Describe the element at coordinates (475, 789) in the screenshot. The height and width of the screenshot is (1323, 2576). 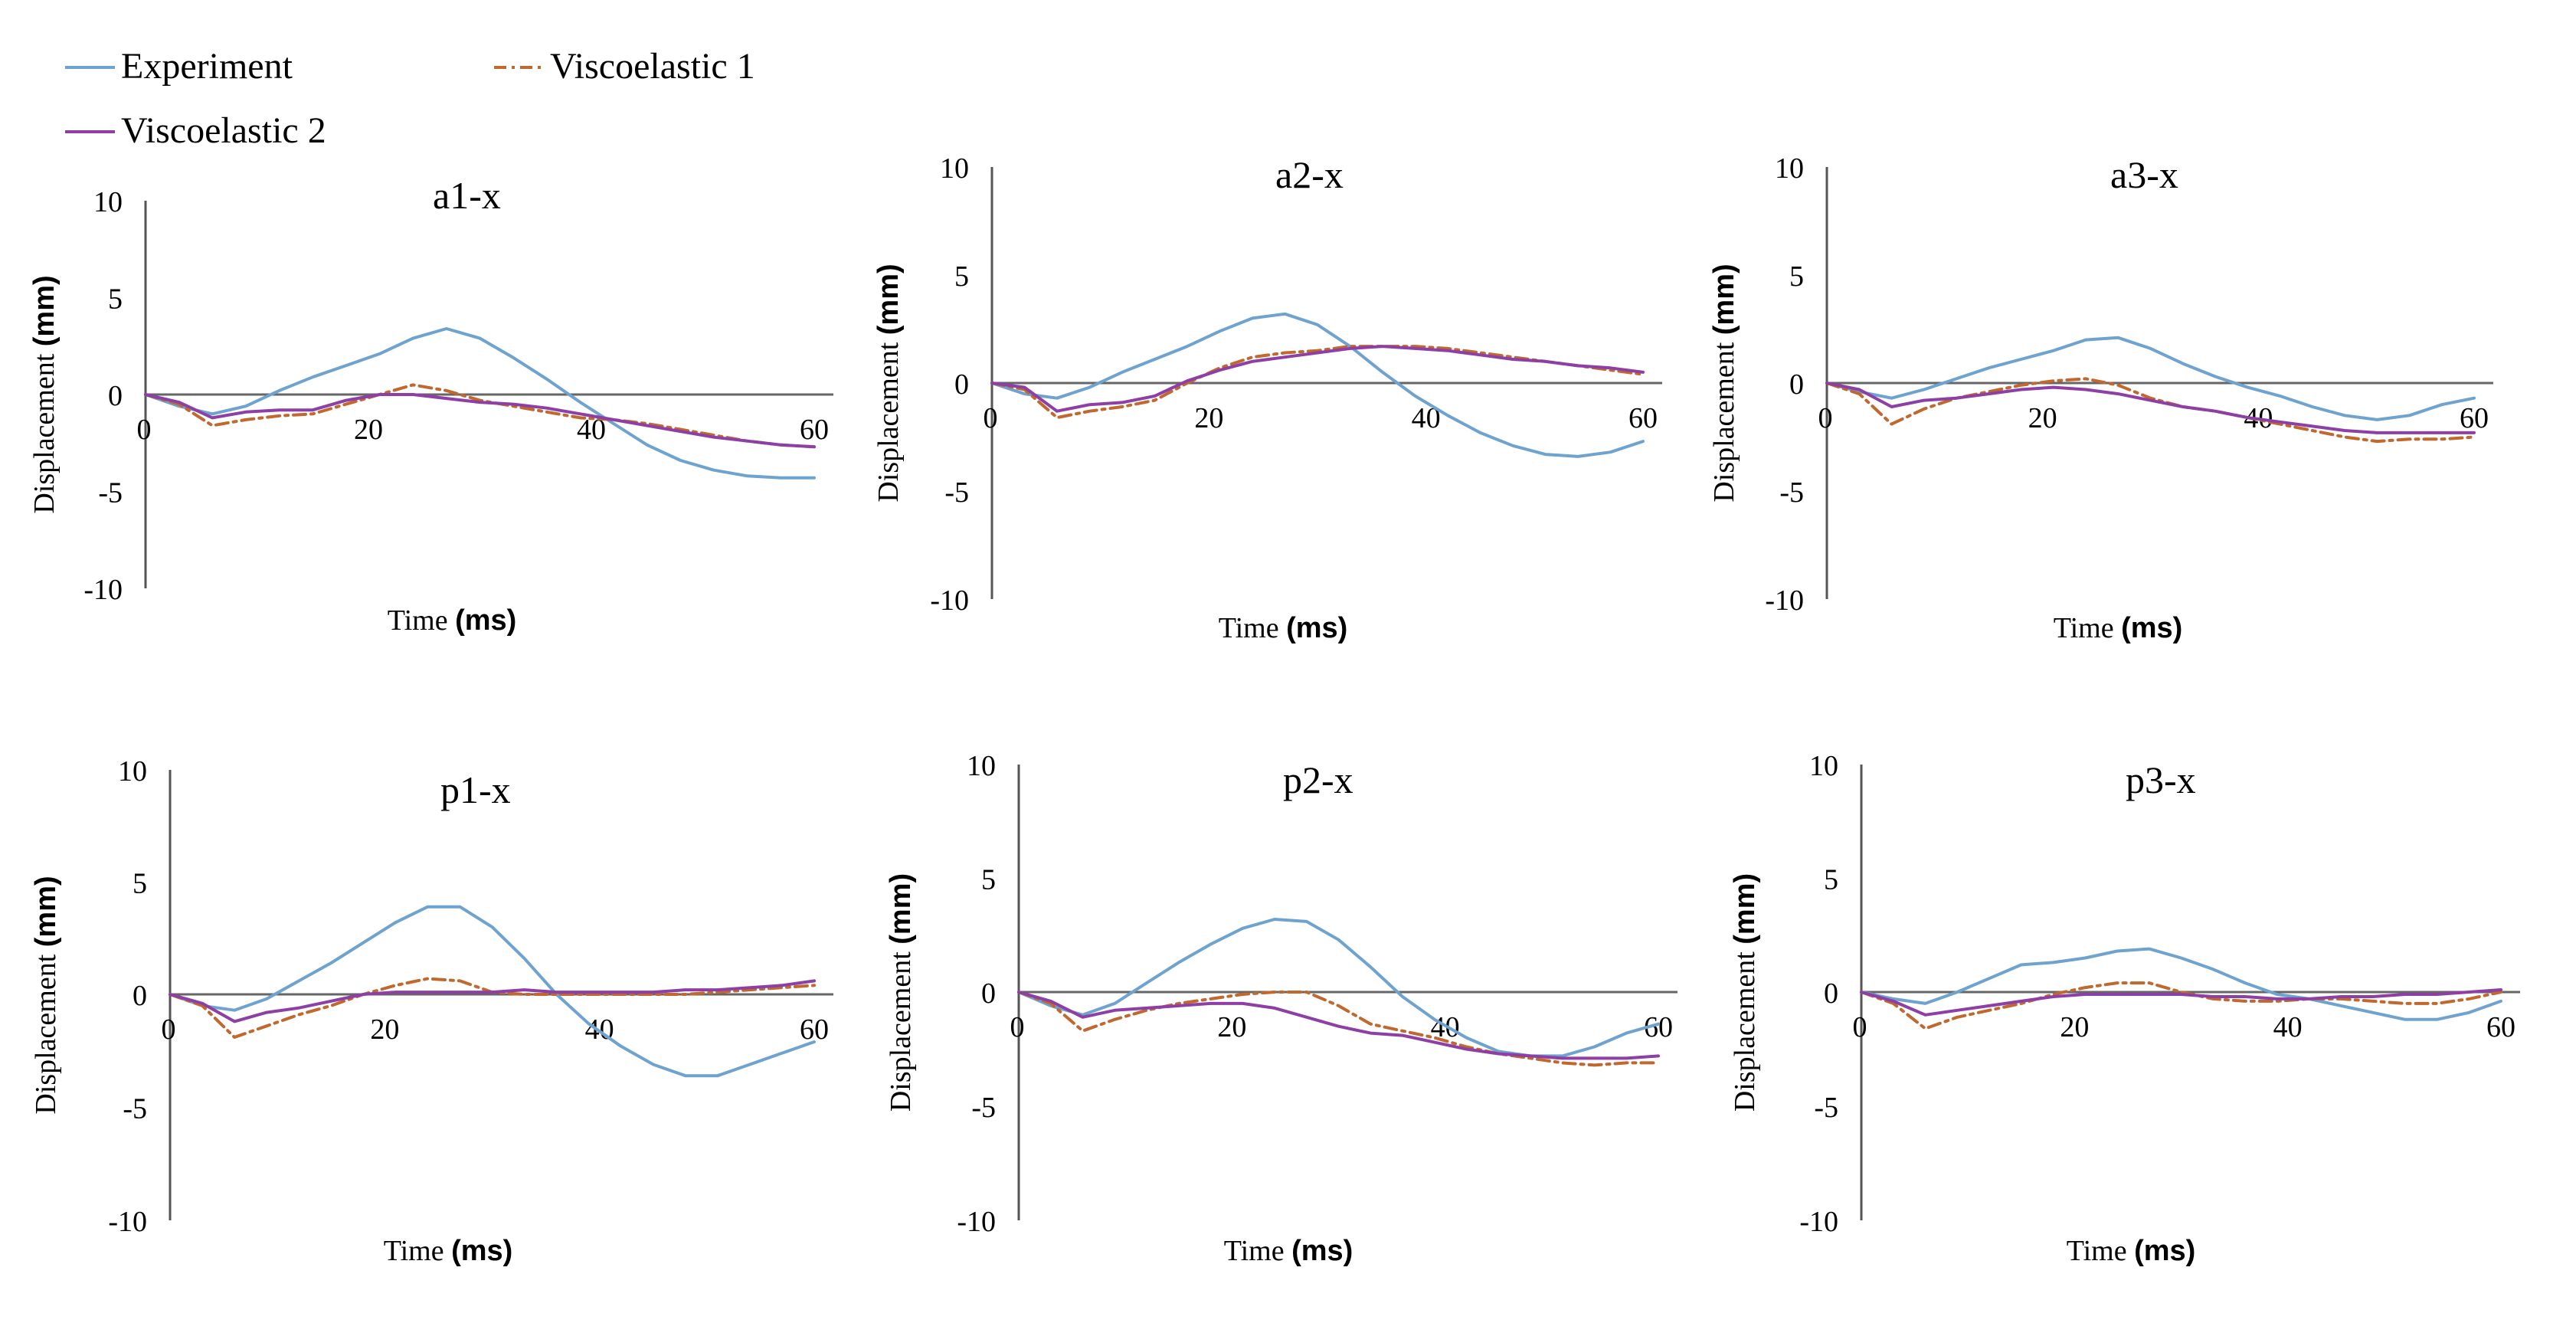
I see `chart-title: p1-x` at that location.